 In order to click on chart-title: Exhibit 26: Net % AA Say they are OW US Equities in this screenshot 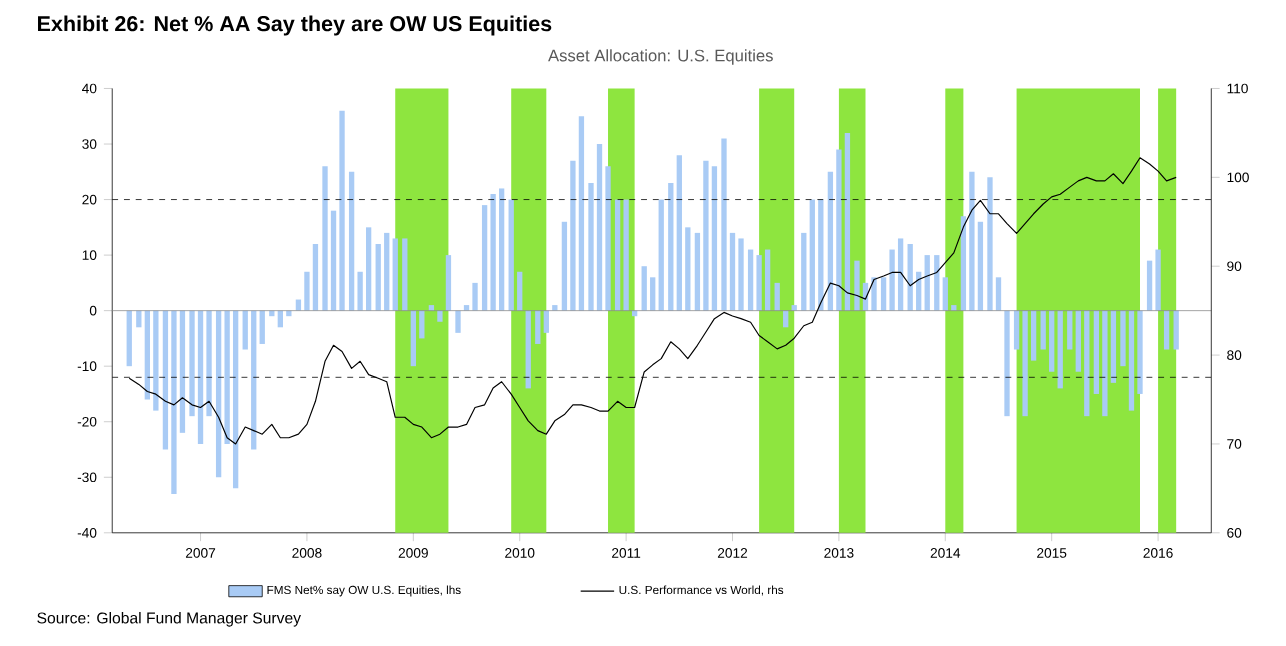, I will do `click(295, 25)`.